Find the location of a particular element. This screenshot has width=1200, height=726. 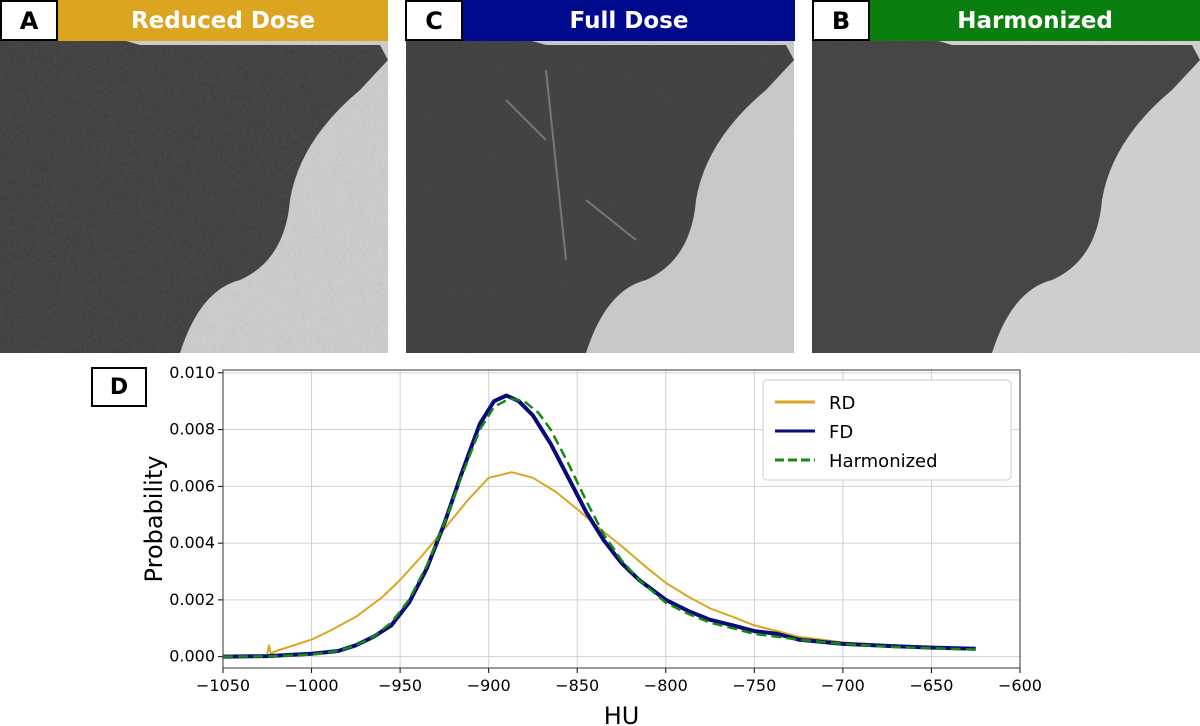

x-axis-label: HU is located at coordinates (622, 714).